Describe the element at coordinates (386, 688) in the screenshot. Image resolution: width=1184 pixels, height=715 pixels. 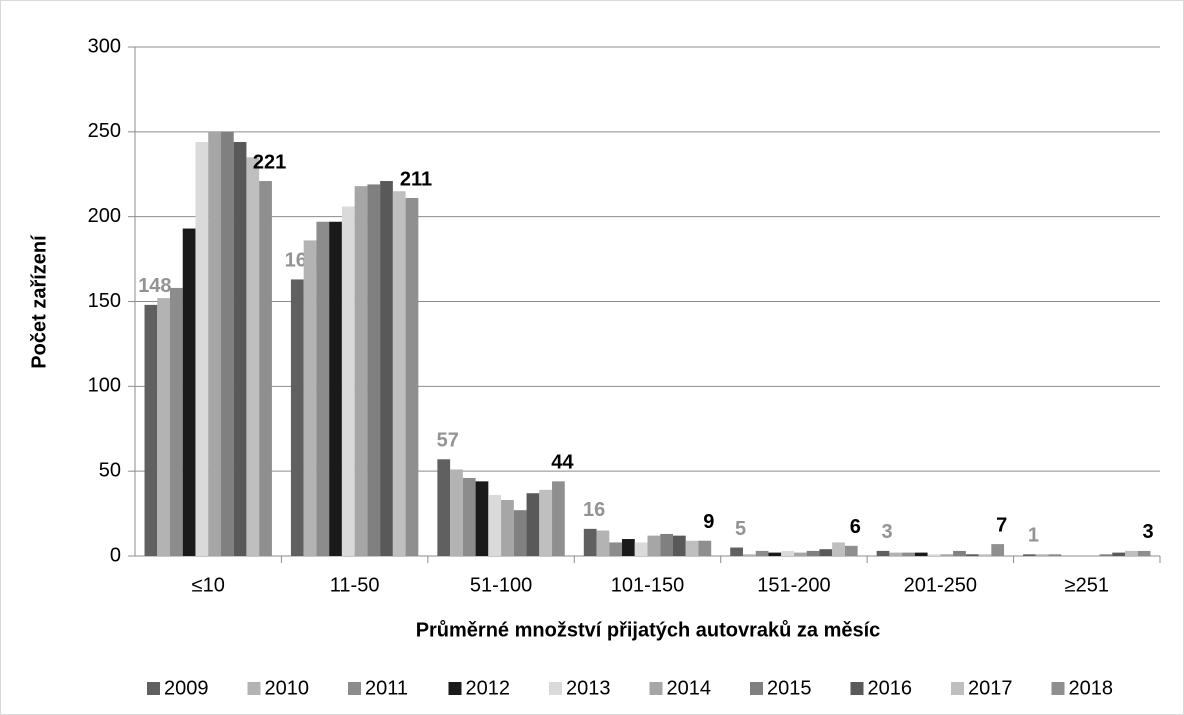
I see `legend-label: 2011` at that location.